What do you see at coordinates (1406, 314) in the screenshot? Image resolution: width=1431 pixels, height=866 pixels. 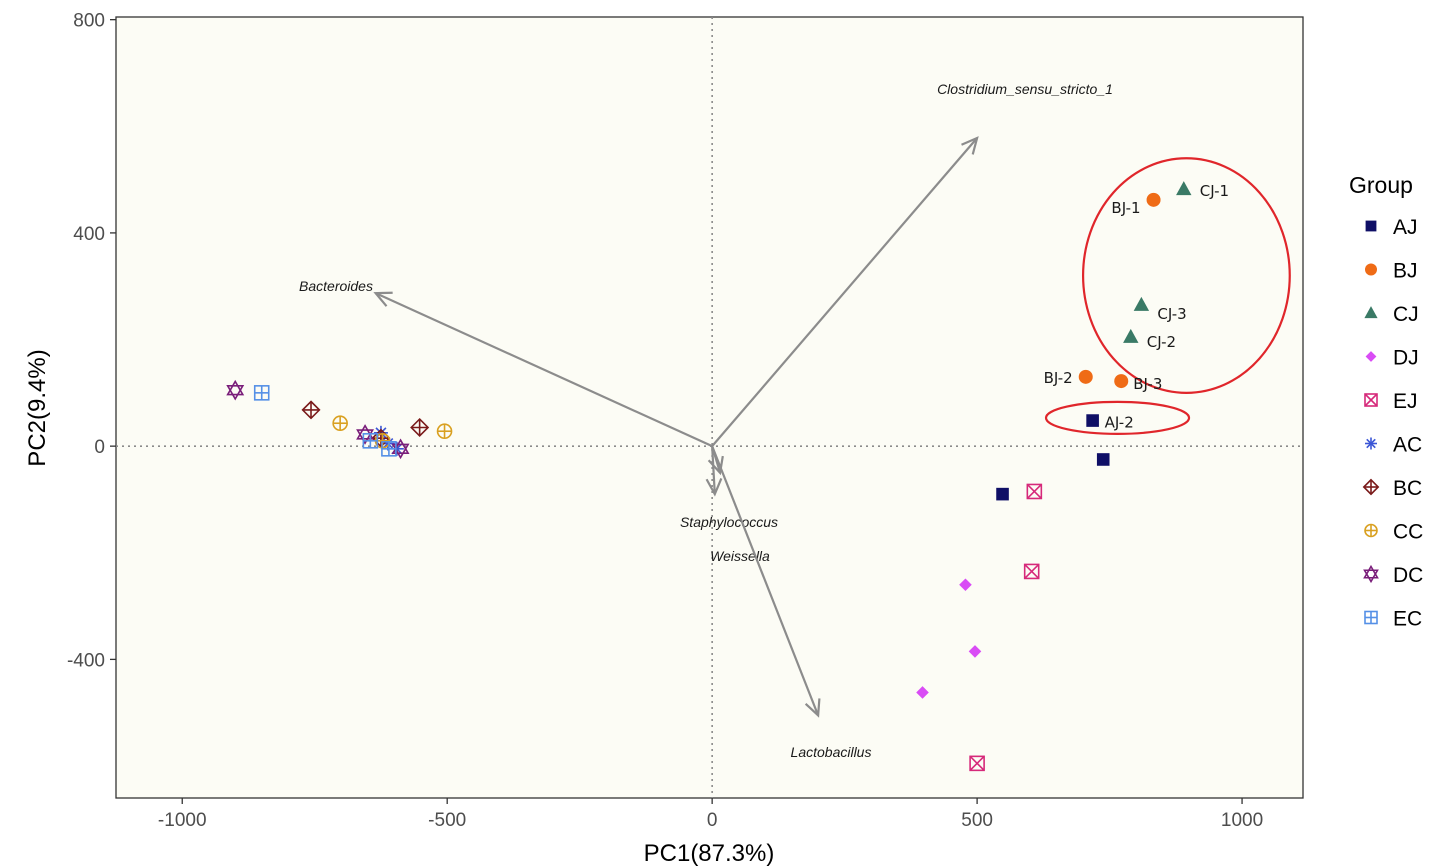 I see `legend-label: CJ` at bounding box center [1406, 314].